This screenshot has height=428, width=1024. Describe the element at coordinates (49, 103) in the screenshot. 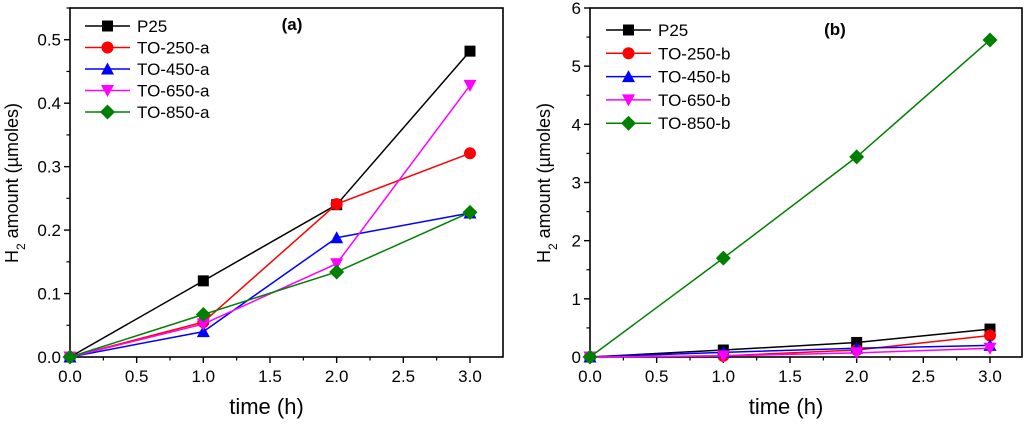

I see `y-tick-label: 0.4` at that location.